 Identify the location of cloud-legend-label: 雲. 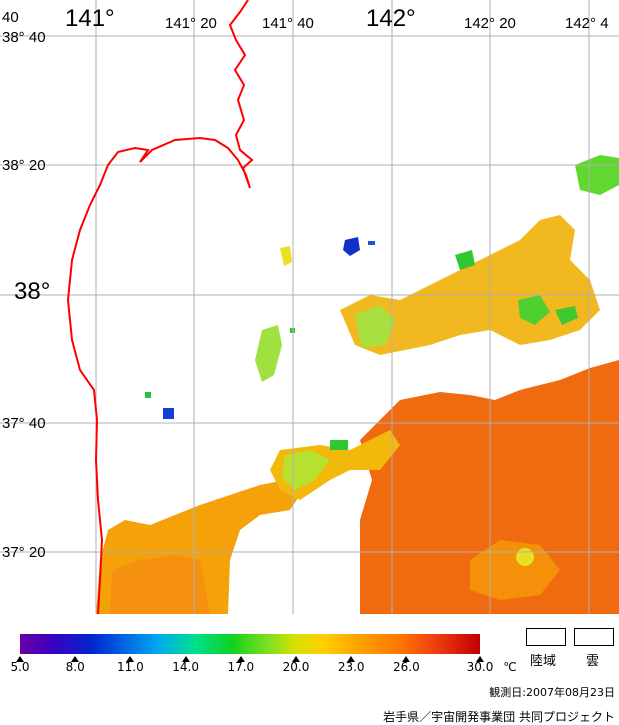
(593, 661).